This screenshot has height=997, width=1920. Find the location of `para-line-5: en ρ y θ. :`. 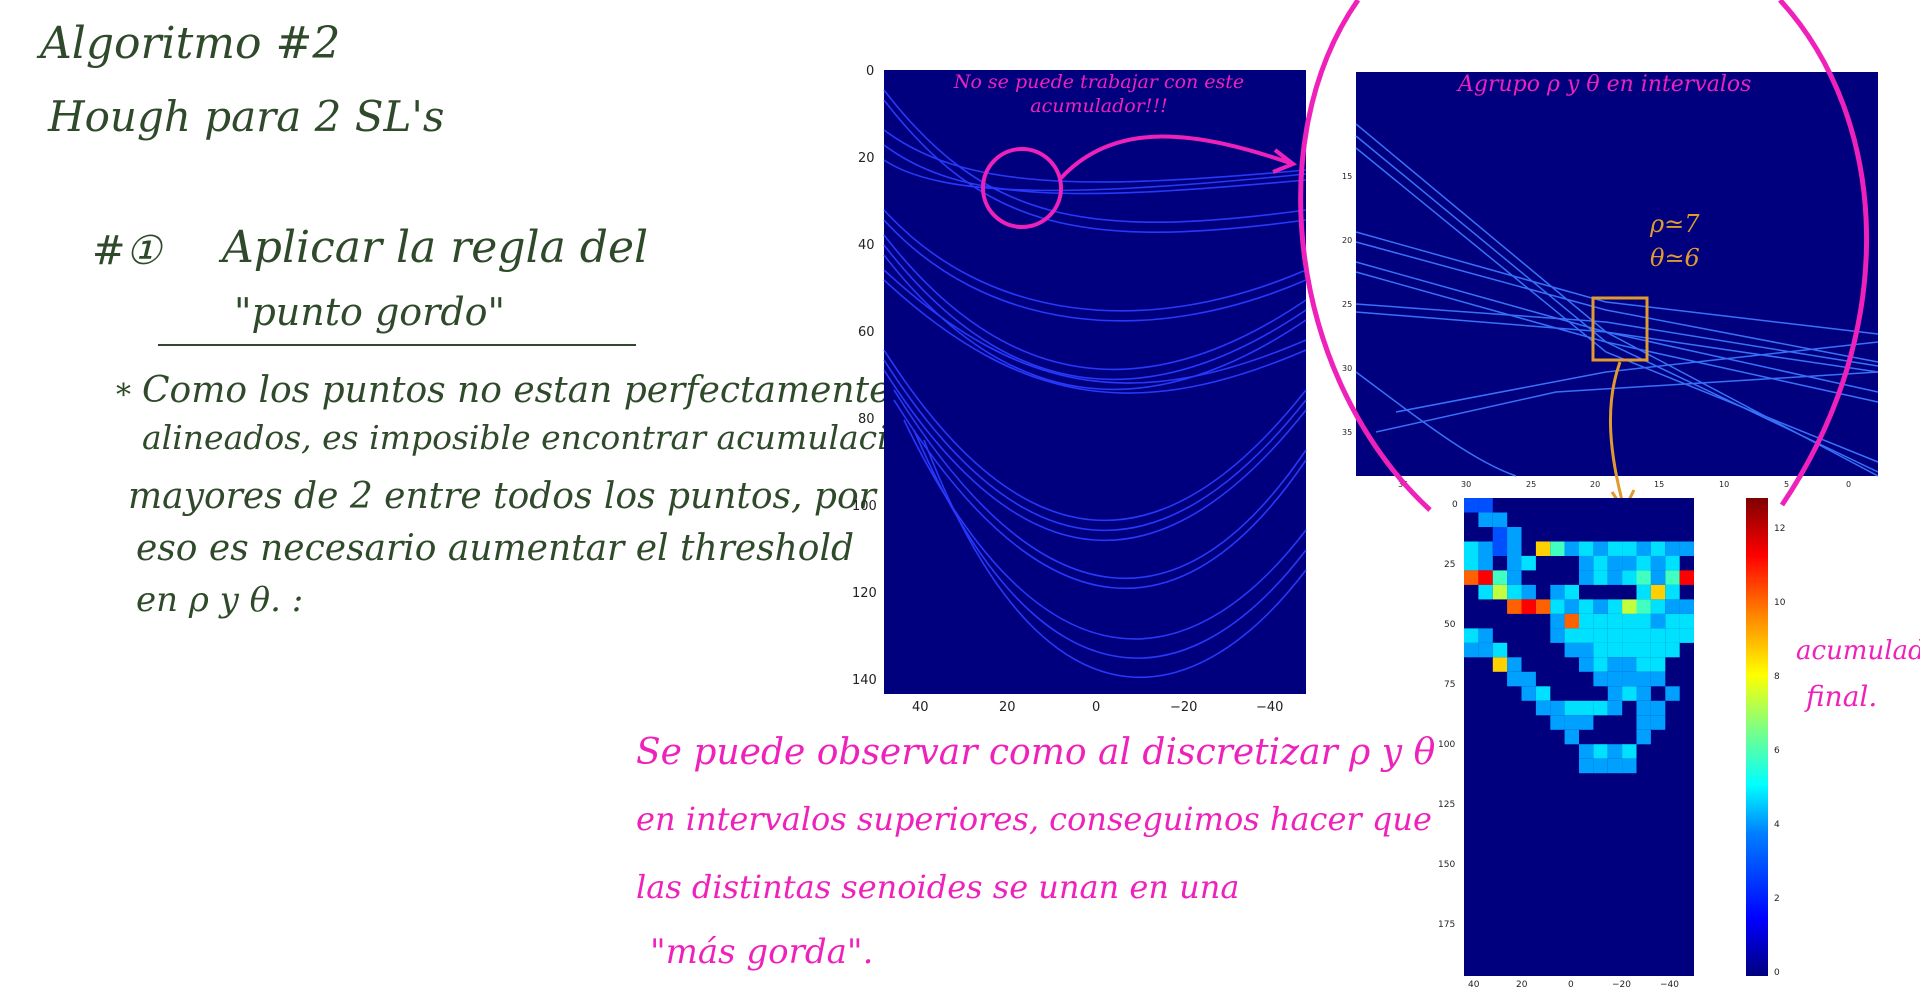

para-line-5: en ρ y θ. : is located at coordinates (220, 600).